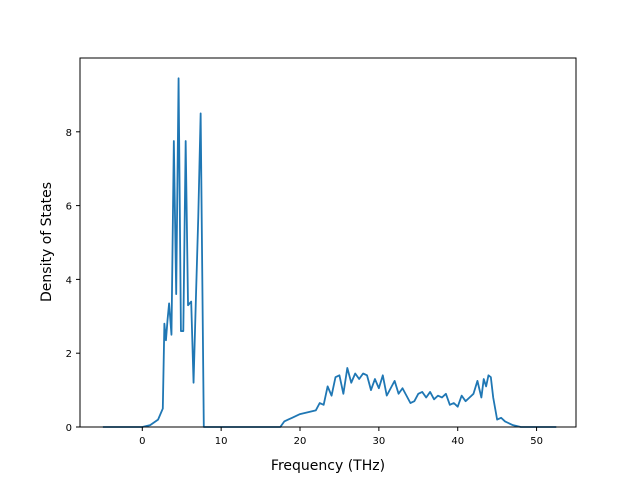 The height and width of the screenshot is (480, 640). What do you see at coordinates (69, 354) in the screenshot?
I see `y-tick-label: 2` at bounding box center [69, 354].